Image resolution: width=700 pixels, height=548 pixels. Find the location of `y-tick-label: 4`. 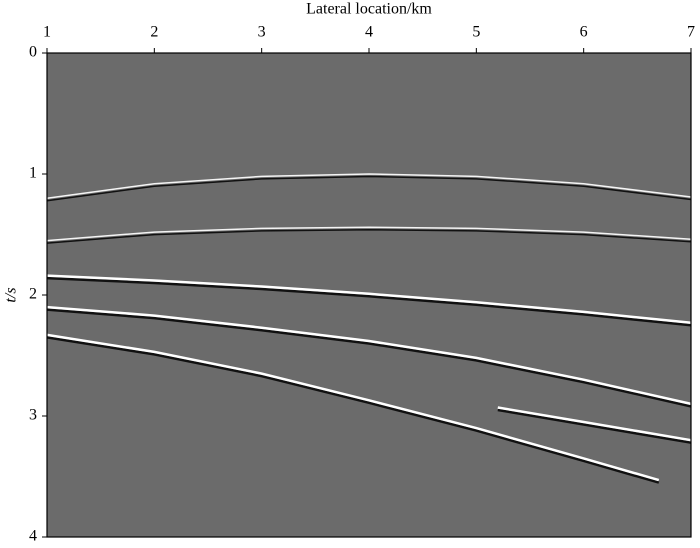

y-tick-label: 4 is located at coordinates (33, 536).